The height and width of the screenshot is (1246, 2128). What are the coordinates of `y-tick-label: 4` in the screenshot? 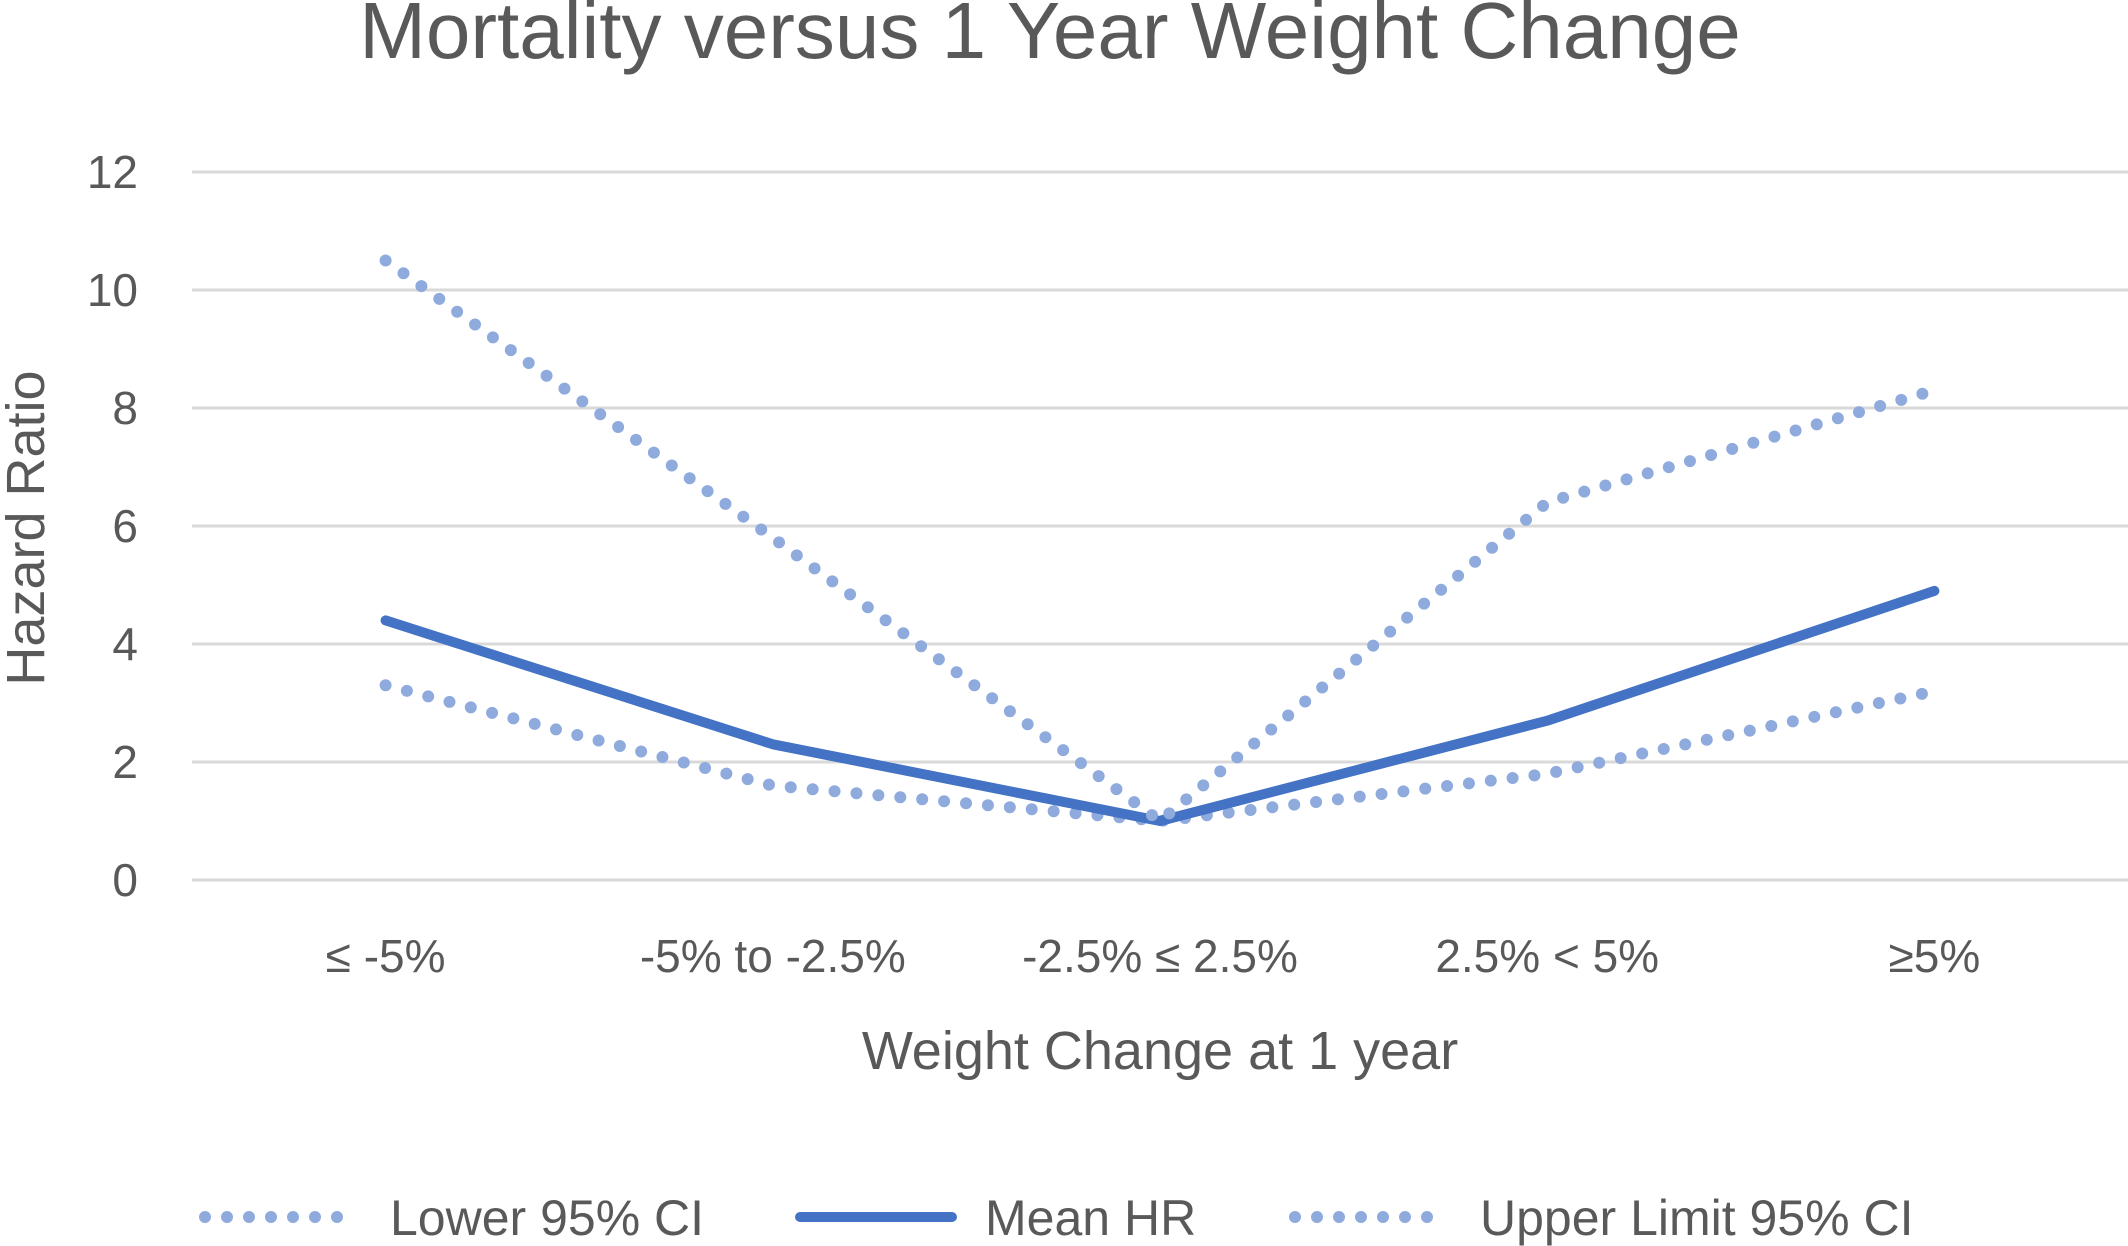 It's located at (125, 644).